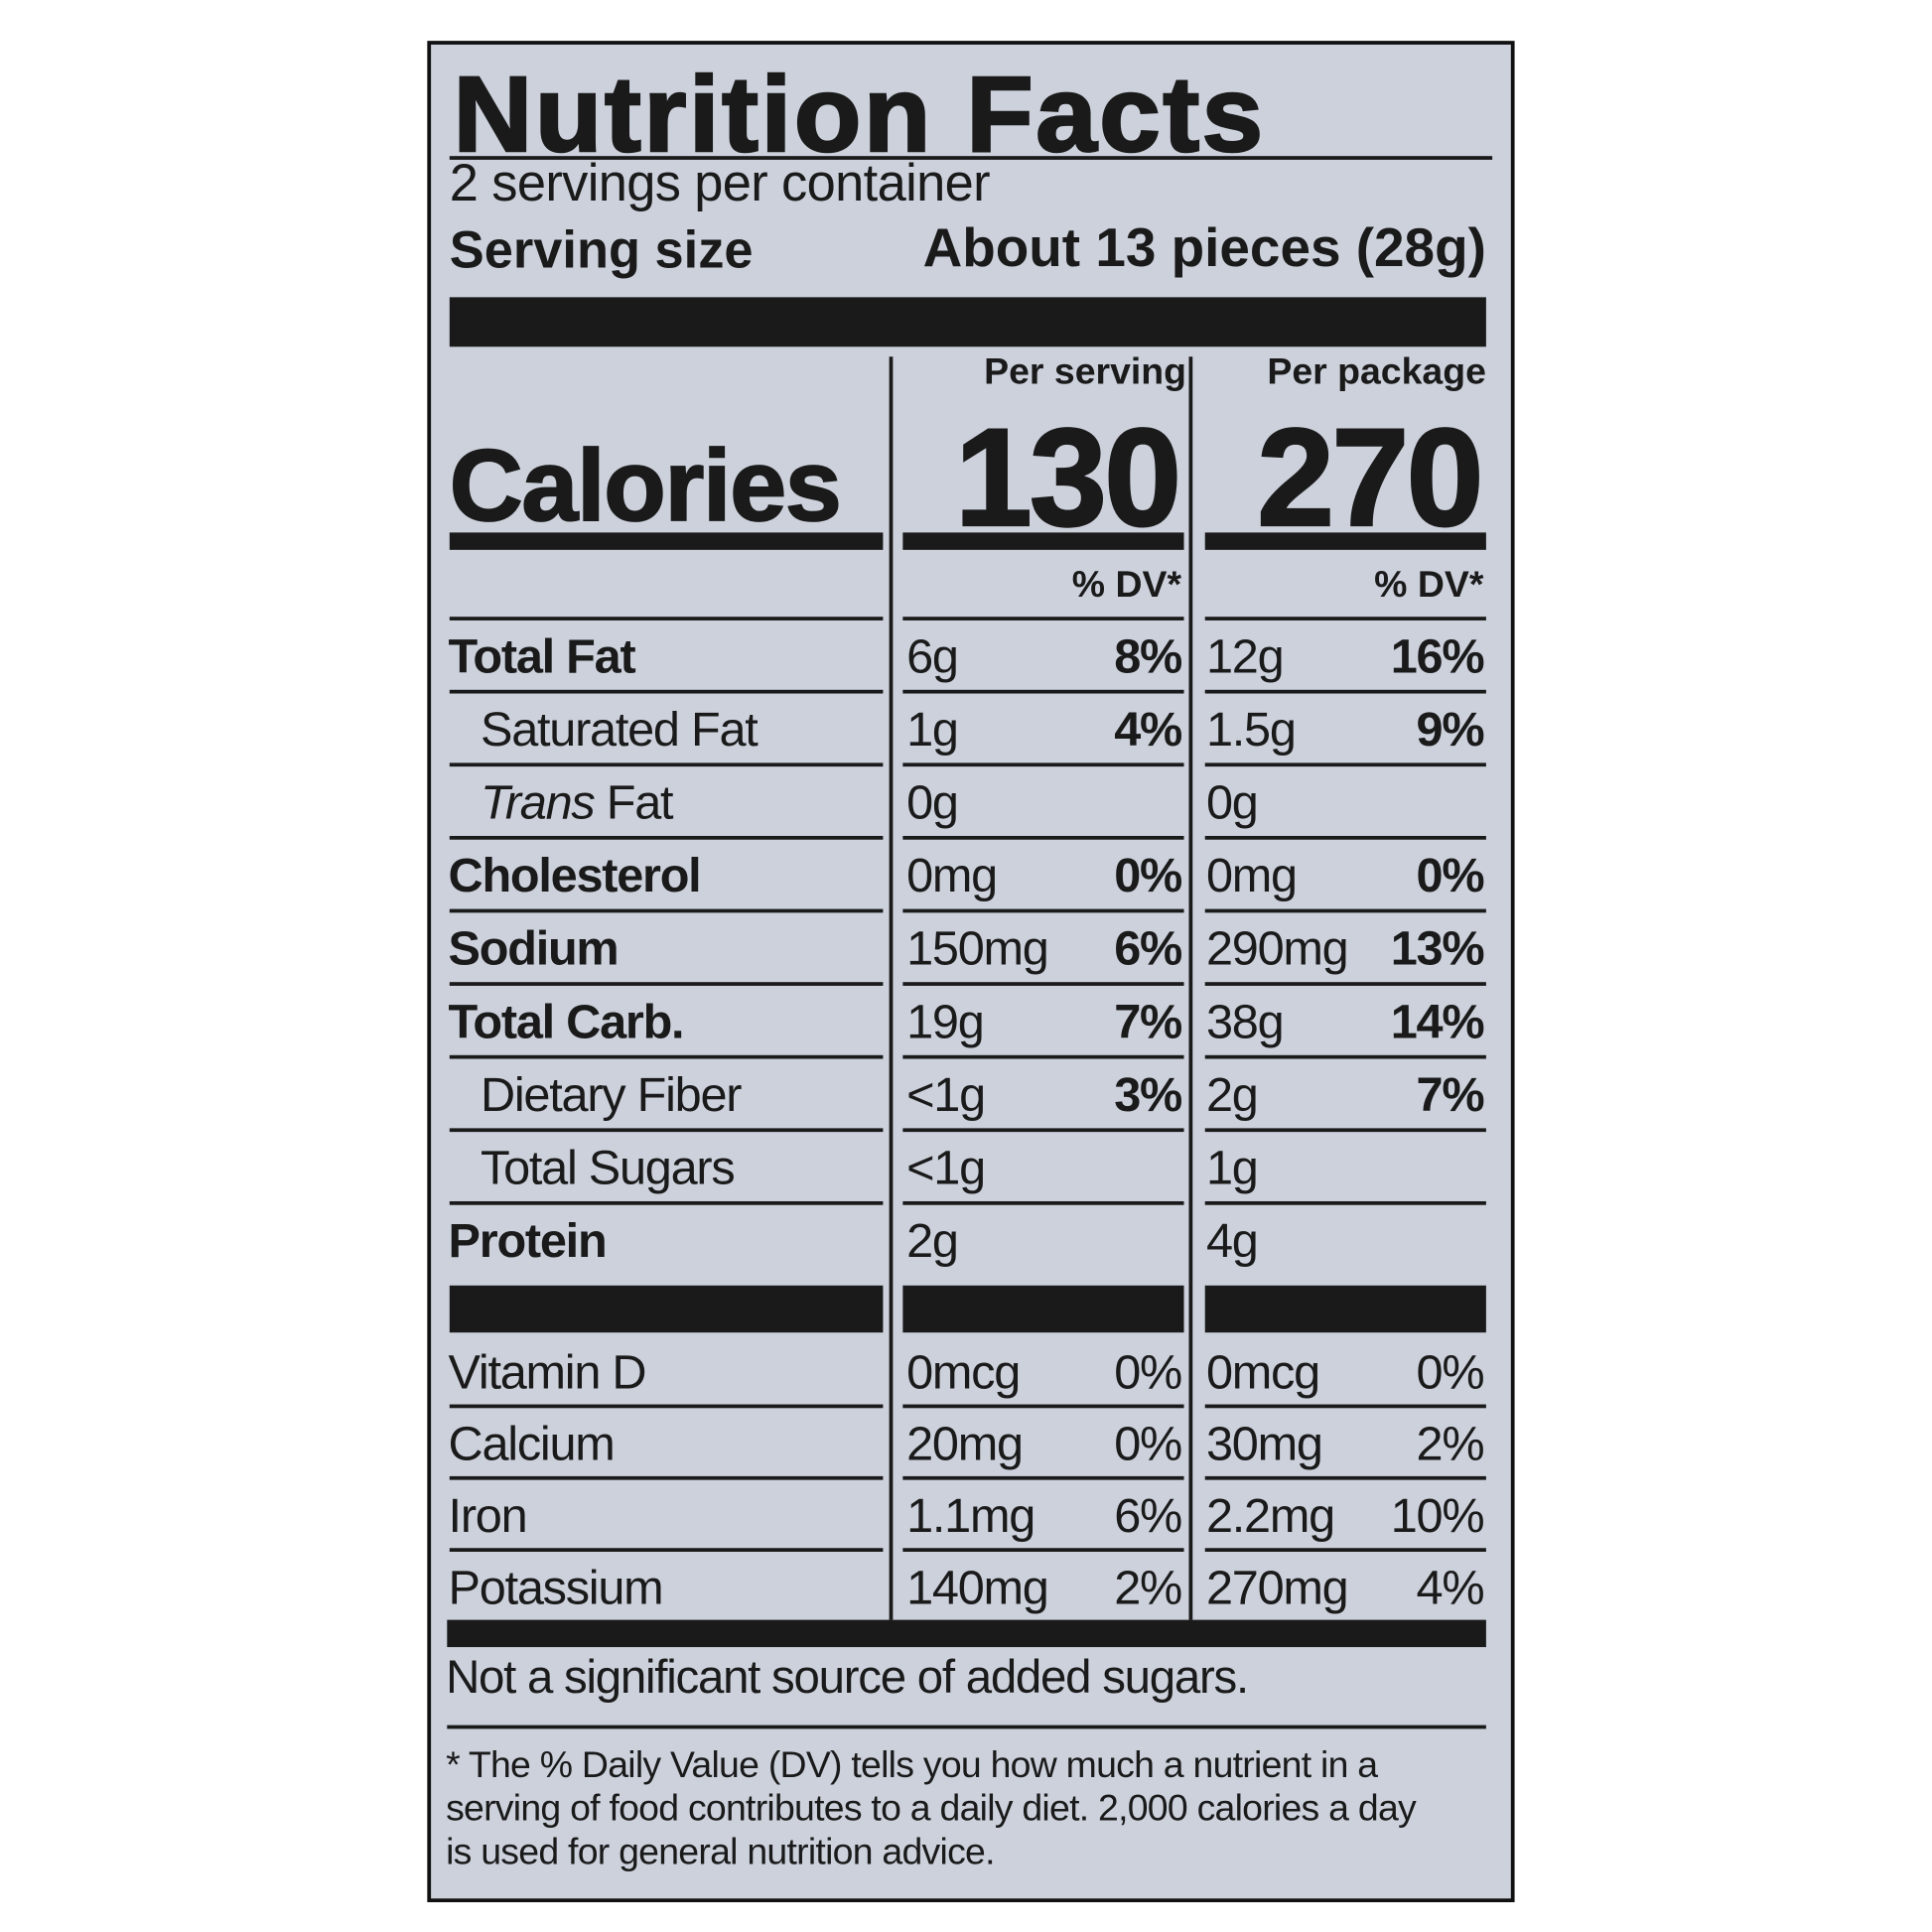 This screenshot has height=1932, width=1932. Describe the element at coordinates (978, 949) in the screenshot. I see `per-serving-amount: 150mg` at that location.